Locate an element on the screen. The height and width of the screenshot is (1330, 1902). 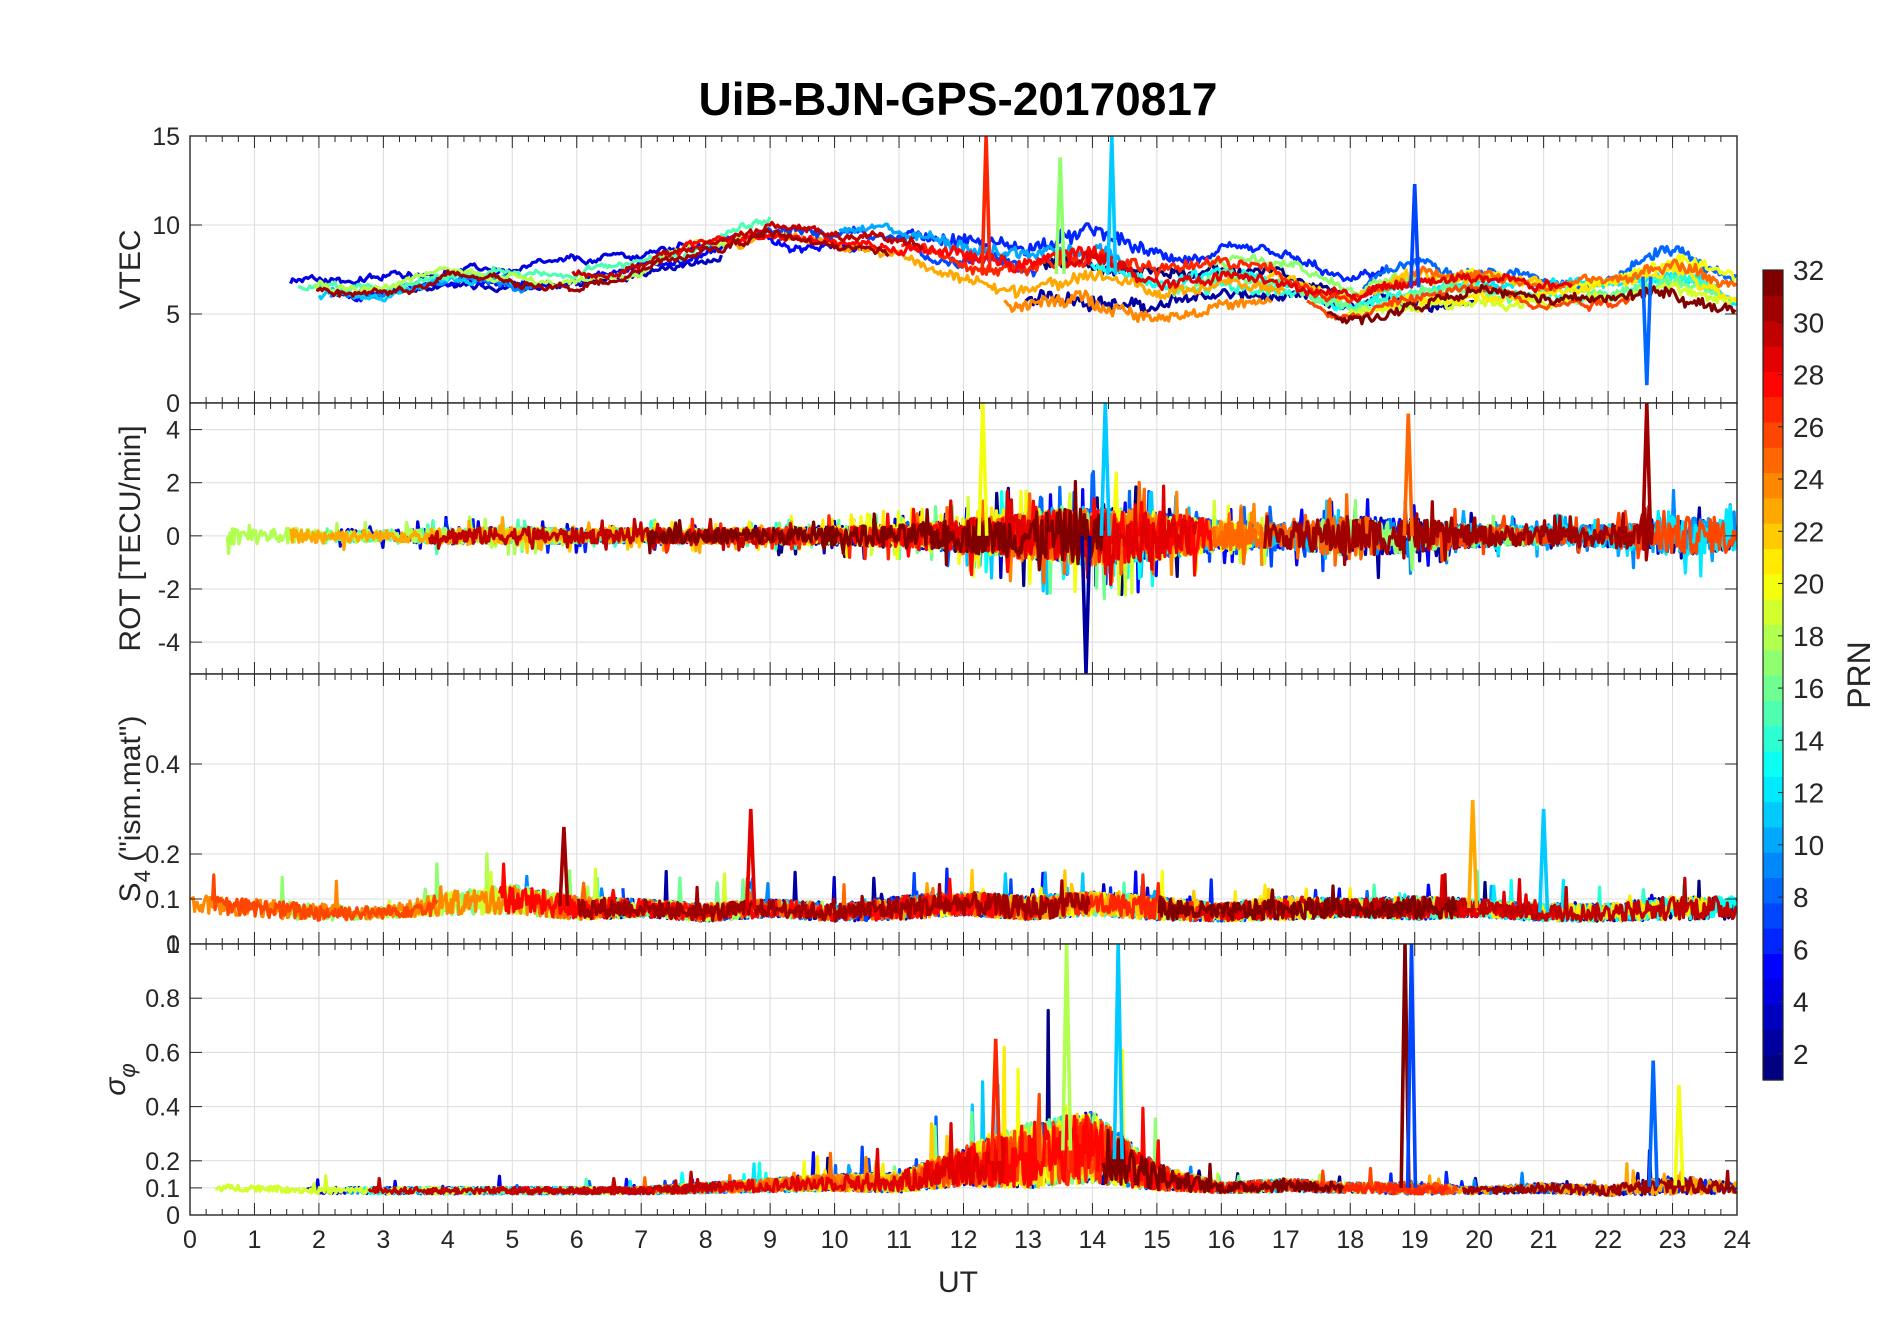
y-tick-label: 0.2 is located at coordinates (162, 855).